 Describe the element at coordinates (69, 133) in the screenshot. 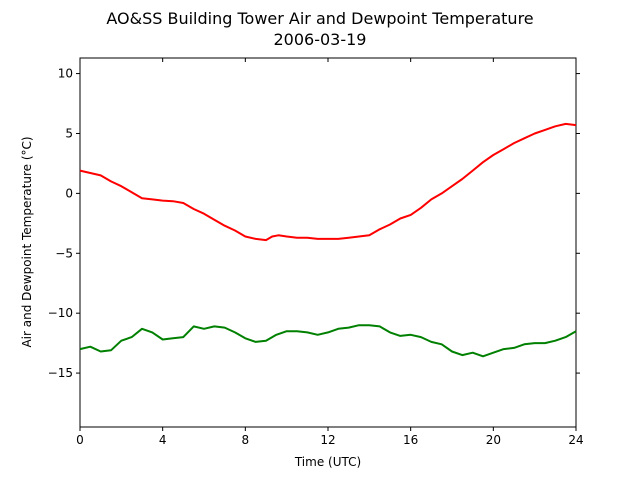

I see `y-tick-label: 5` at that location.